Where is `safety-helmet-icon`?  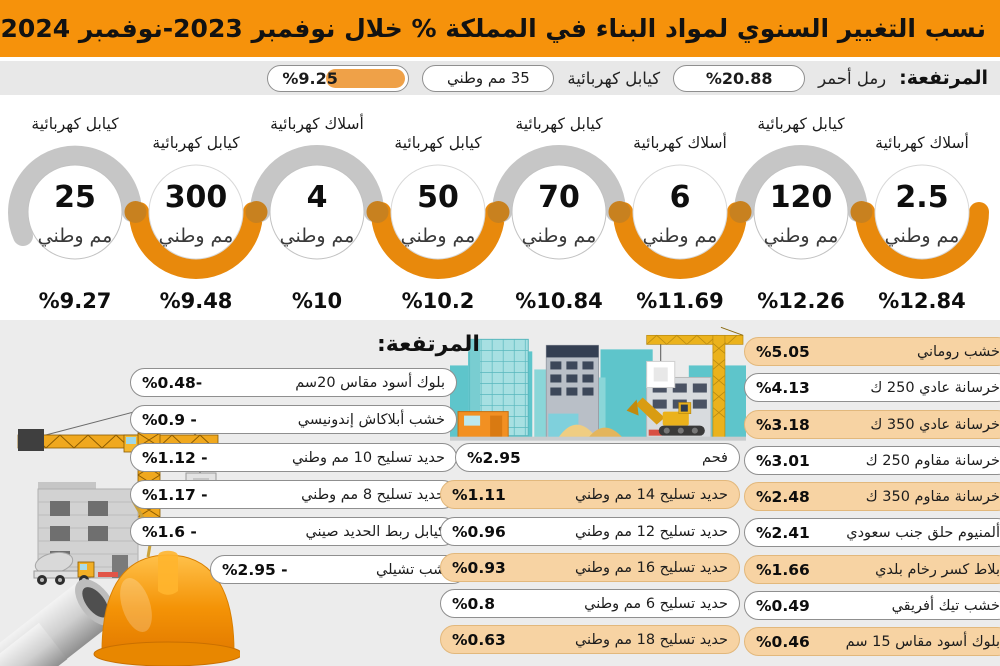
safety-helmet-icon is located at coordinates (166, 608).